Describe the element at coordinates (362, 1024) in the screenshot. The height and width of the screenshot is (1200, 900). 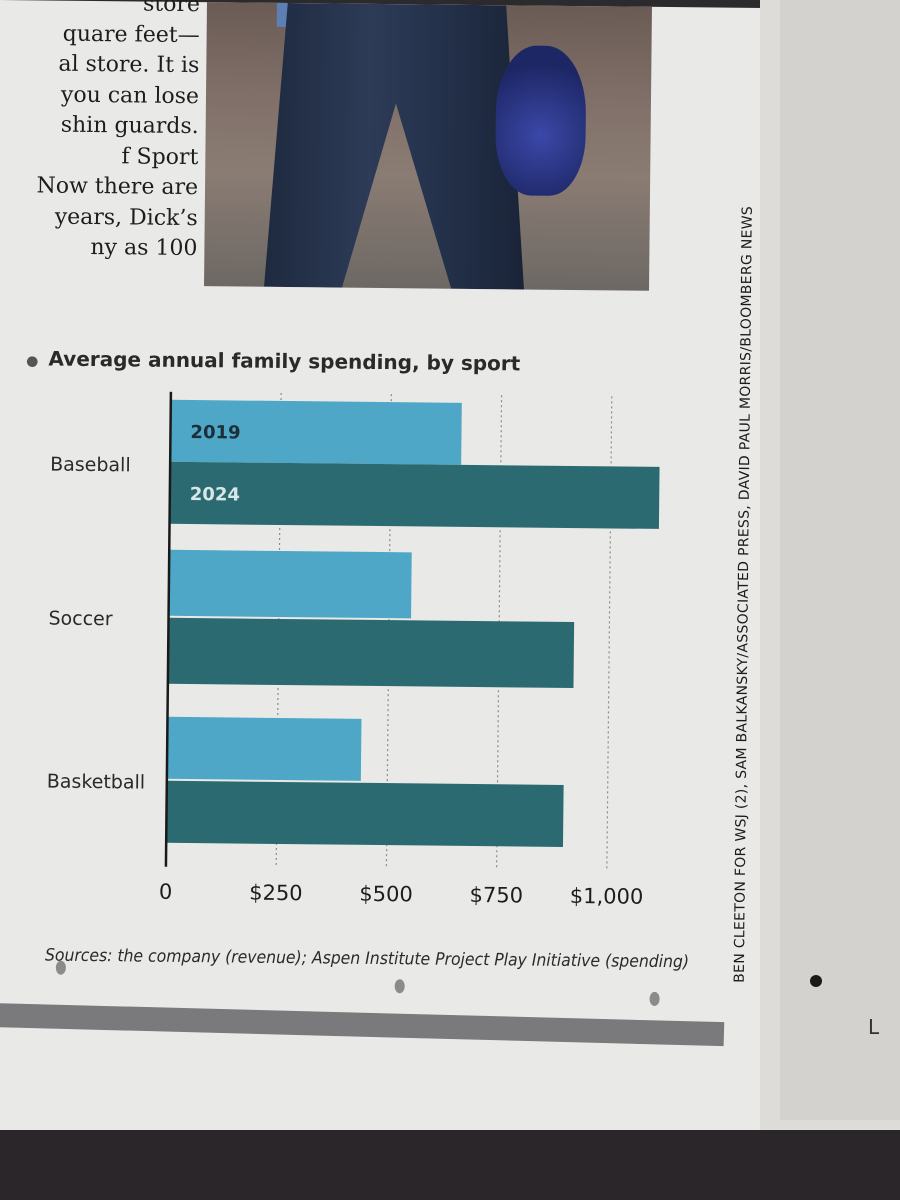
I see `section-divider-bar` at that location.